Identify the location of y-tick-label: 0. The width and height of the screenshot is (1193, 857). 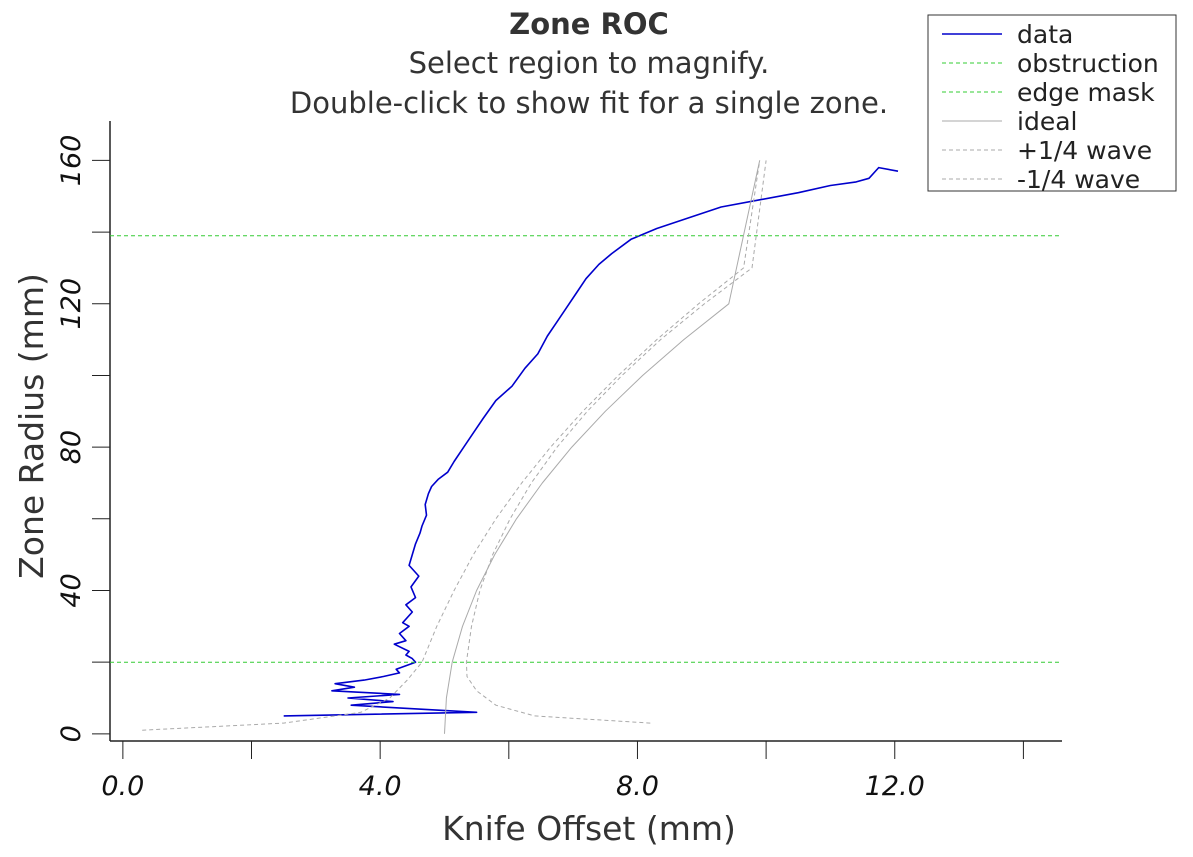
(71, 733).